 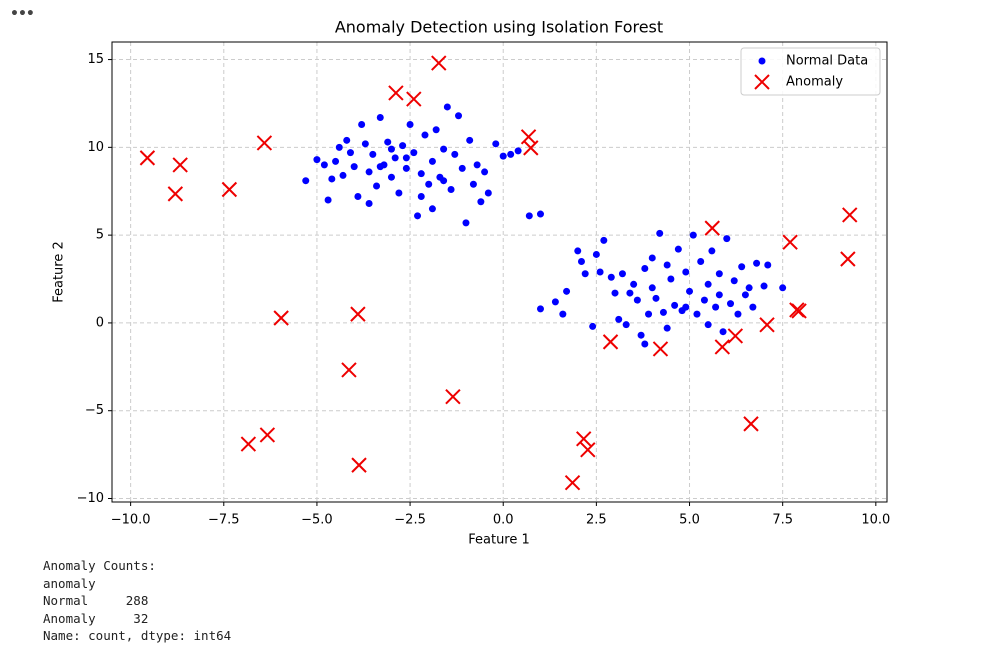 What do you see at coordinates (22, 14) in the screenshot?
I see `cell-menu: •••` at bounding box center [22, 14].